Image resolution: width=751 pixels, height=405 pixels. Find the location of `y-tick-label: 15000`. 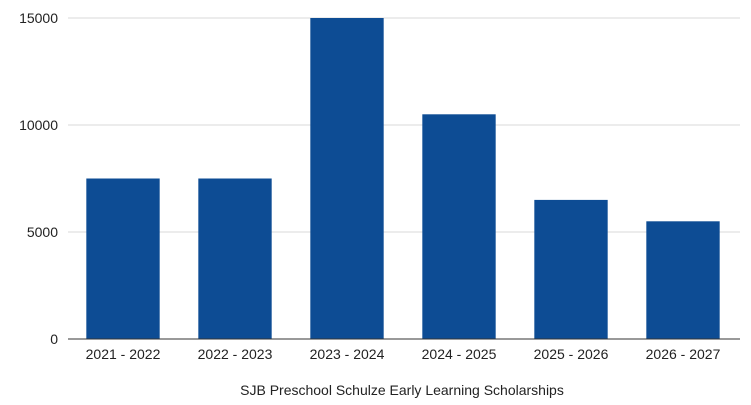

y-tick-label: 15000 is located at coordinates (38, 18).